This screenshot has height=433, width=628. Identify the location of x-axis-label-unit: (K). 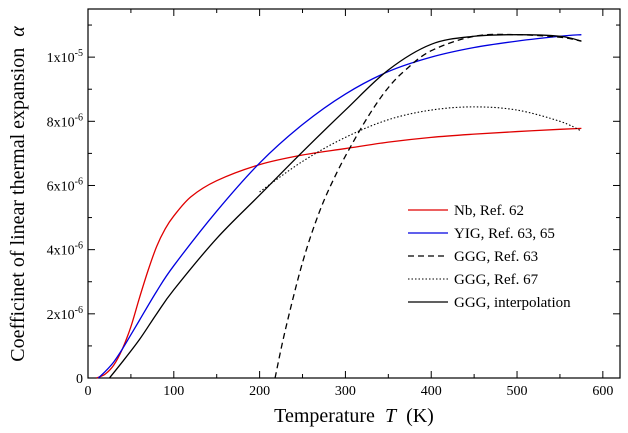
(420, 416).